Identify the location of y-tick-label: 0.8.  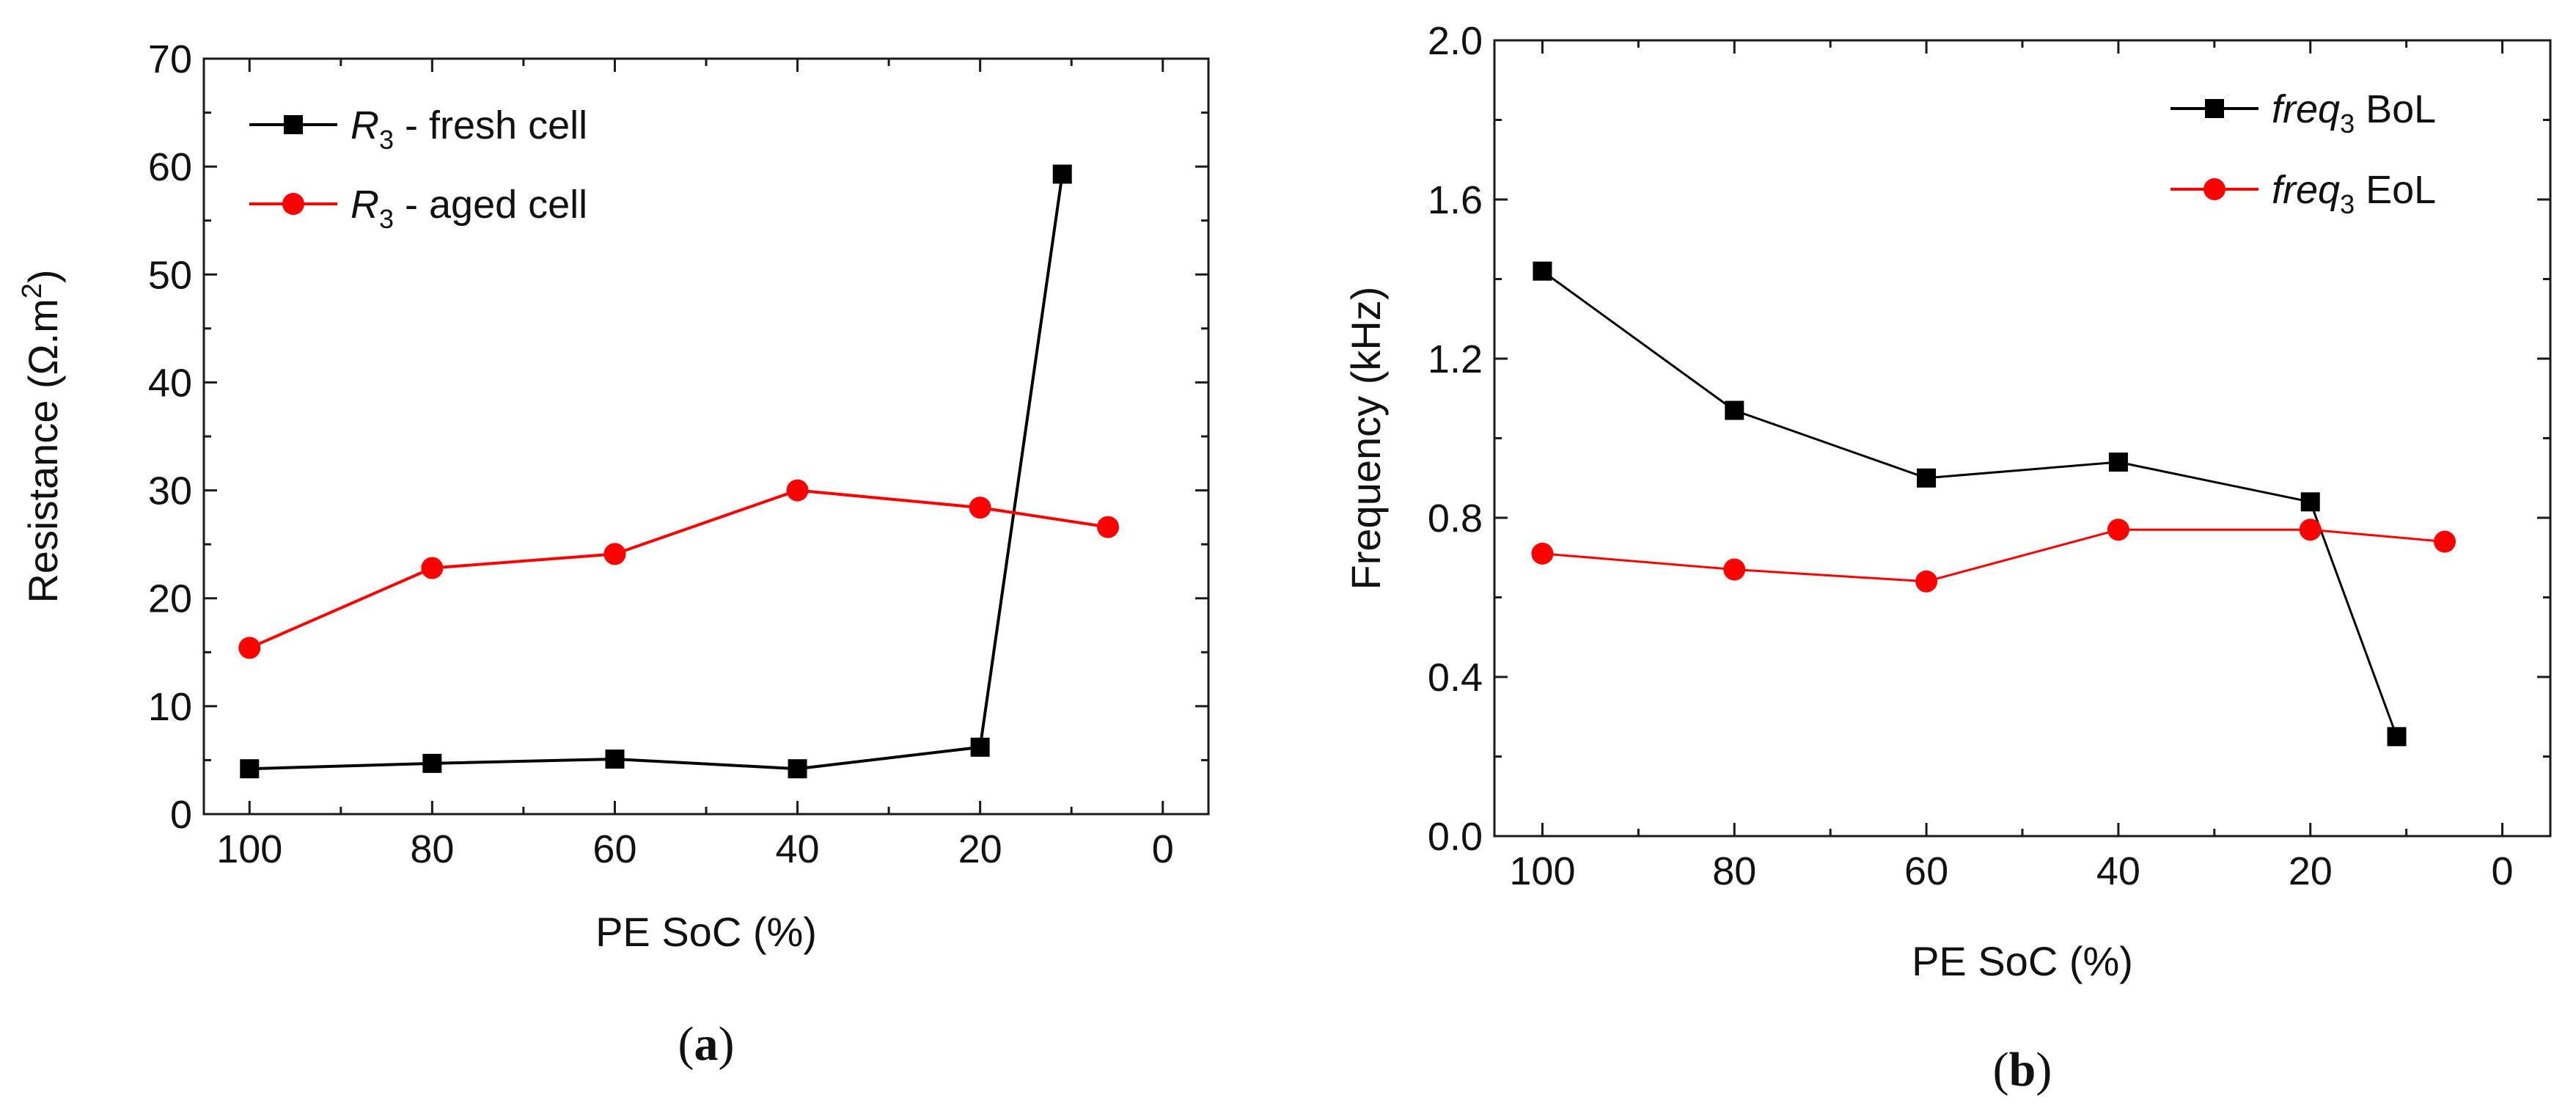
(1456, 519).